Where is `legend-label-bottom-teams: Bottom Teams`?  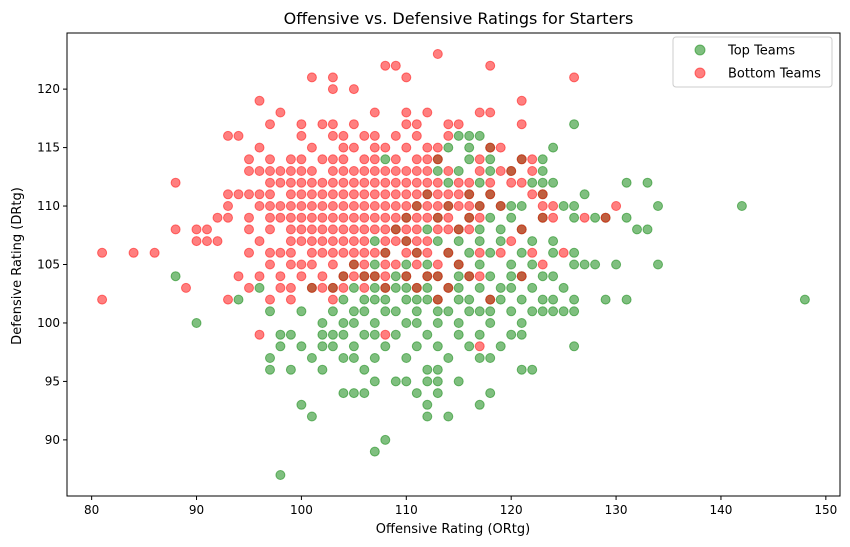 legend-label-bottom-teams: Bottom Teams is located at coordinates (774, 74).